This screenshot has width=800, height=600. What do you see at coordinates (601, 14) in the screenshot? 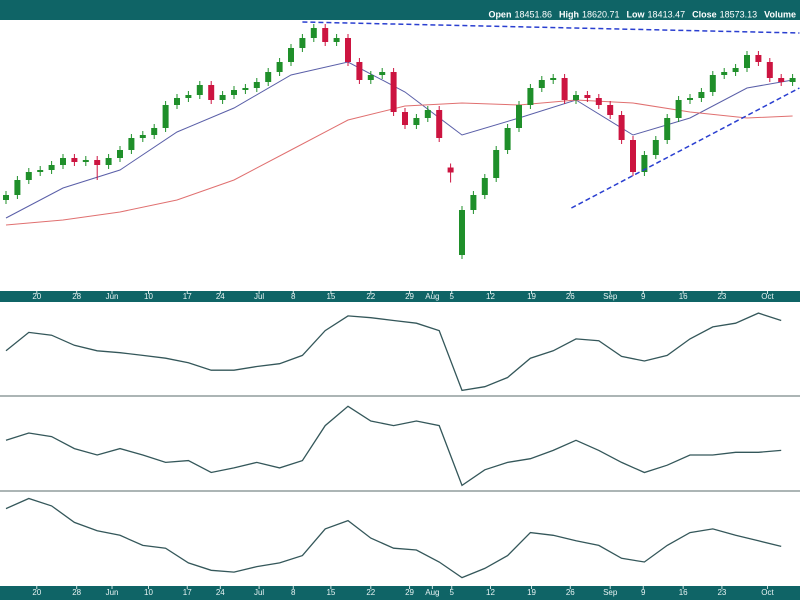
I see `header-value: 18620.71` at bounding box center [601, 14].